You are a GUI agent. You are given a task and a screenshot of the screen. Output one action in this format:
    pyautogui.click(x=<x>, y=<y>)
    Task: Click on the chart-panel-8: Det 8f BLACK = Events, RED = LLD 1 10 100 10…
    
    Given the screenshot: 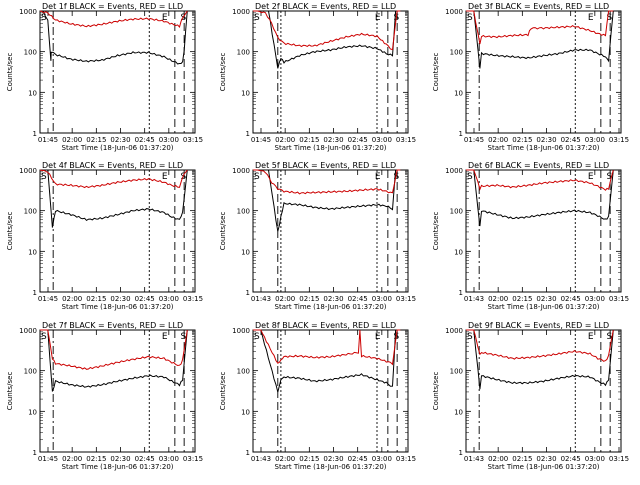 What is the action you would take?
    pyautogui.click(x=317, y=396)
    